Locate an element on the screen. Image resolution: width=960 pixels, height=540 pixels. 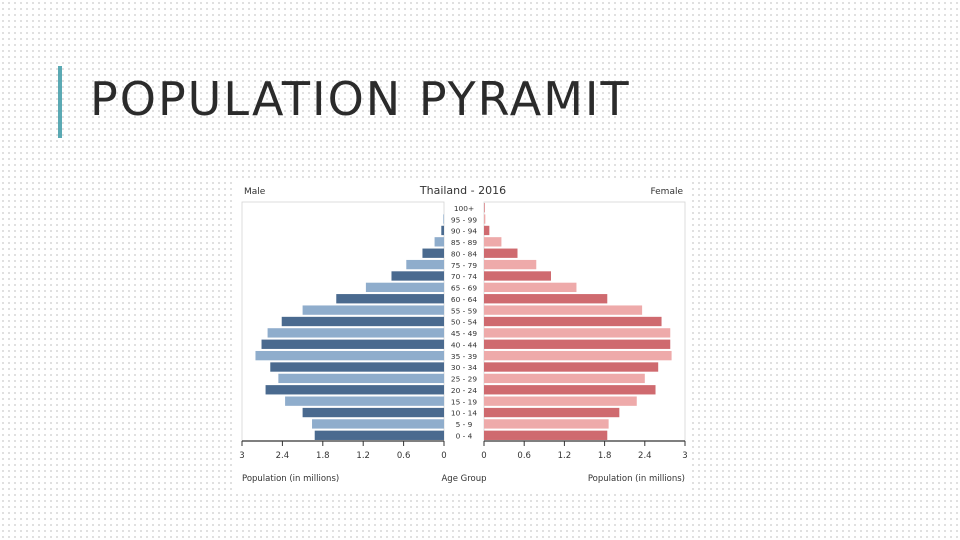
age-group-label: 80 - 84 is located at coordinates (464, 253).